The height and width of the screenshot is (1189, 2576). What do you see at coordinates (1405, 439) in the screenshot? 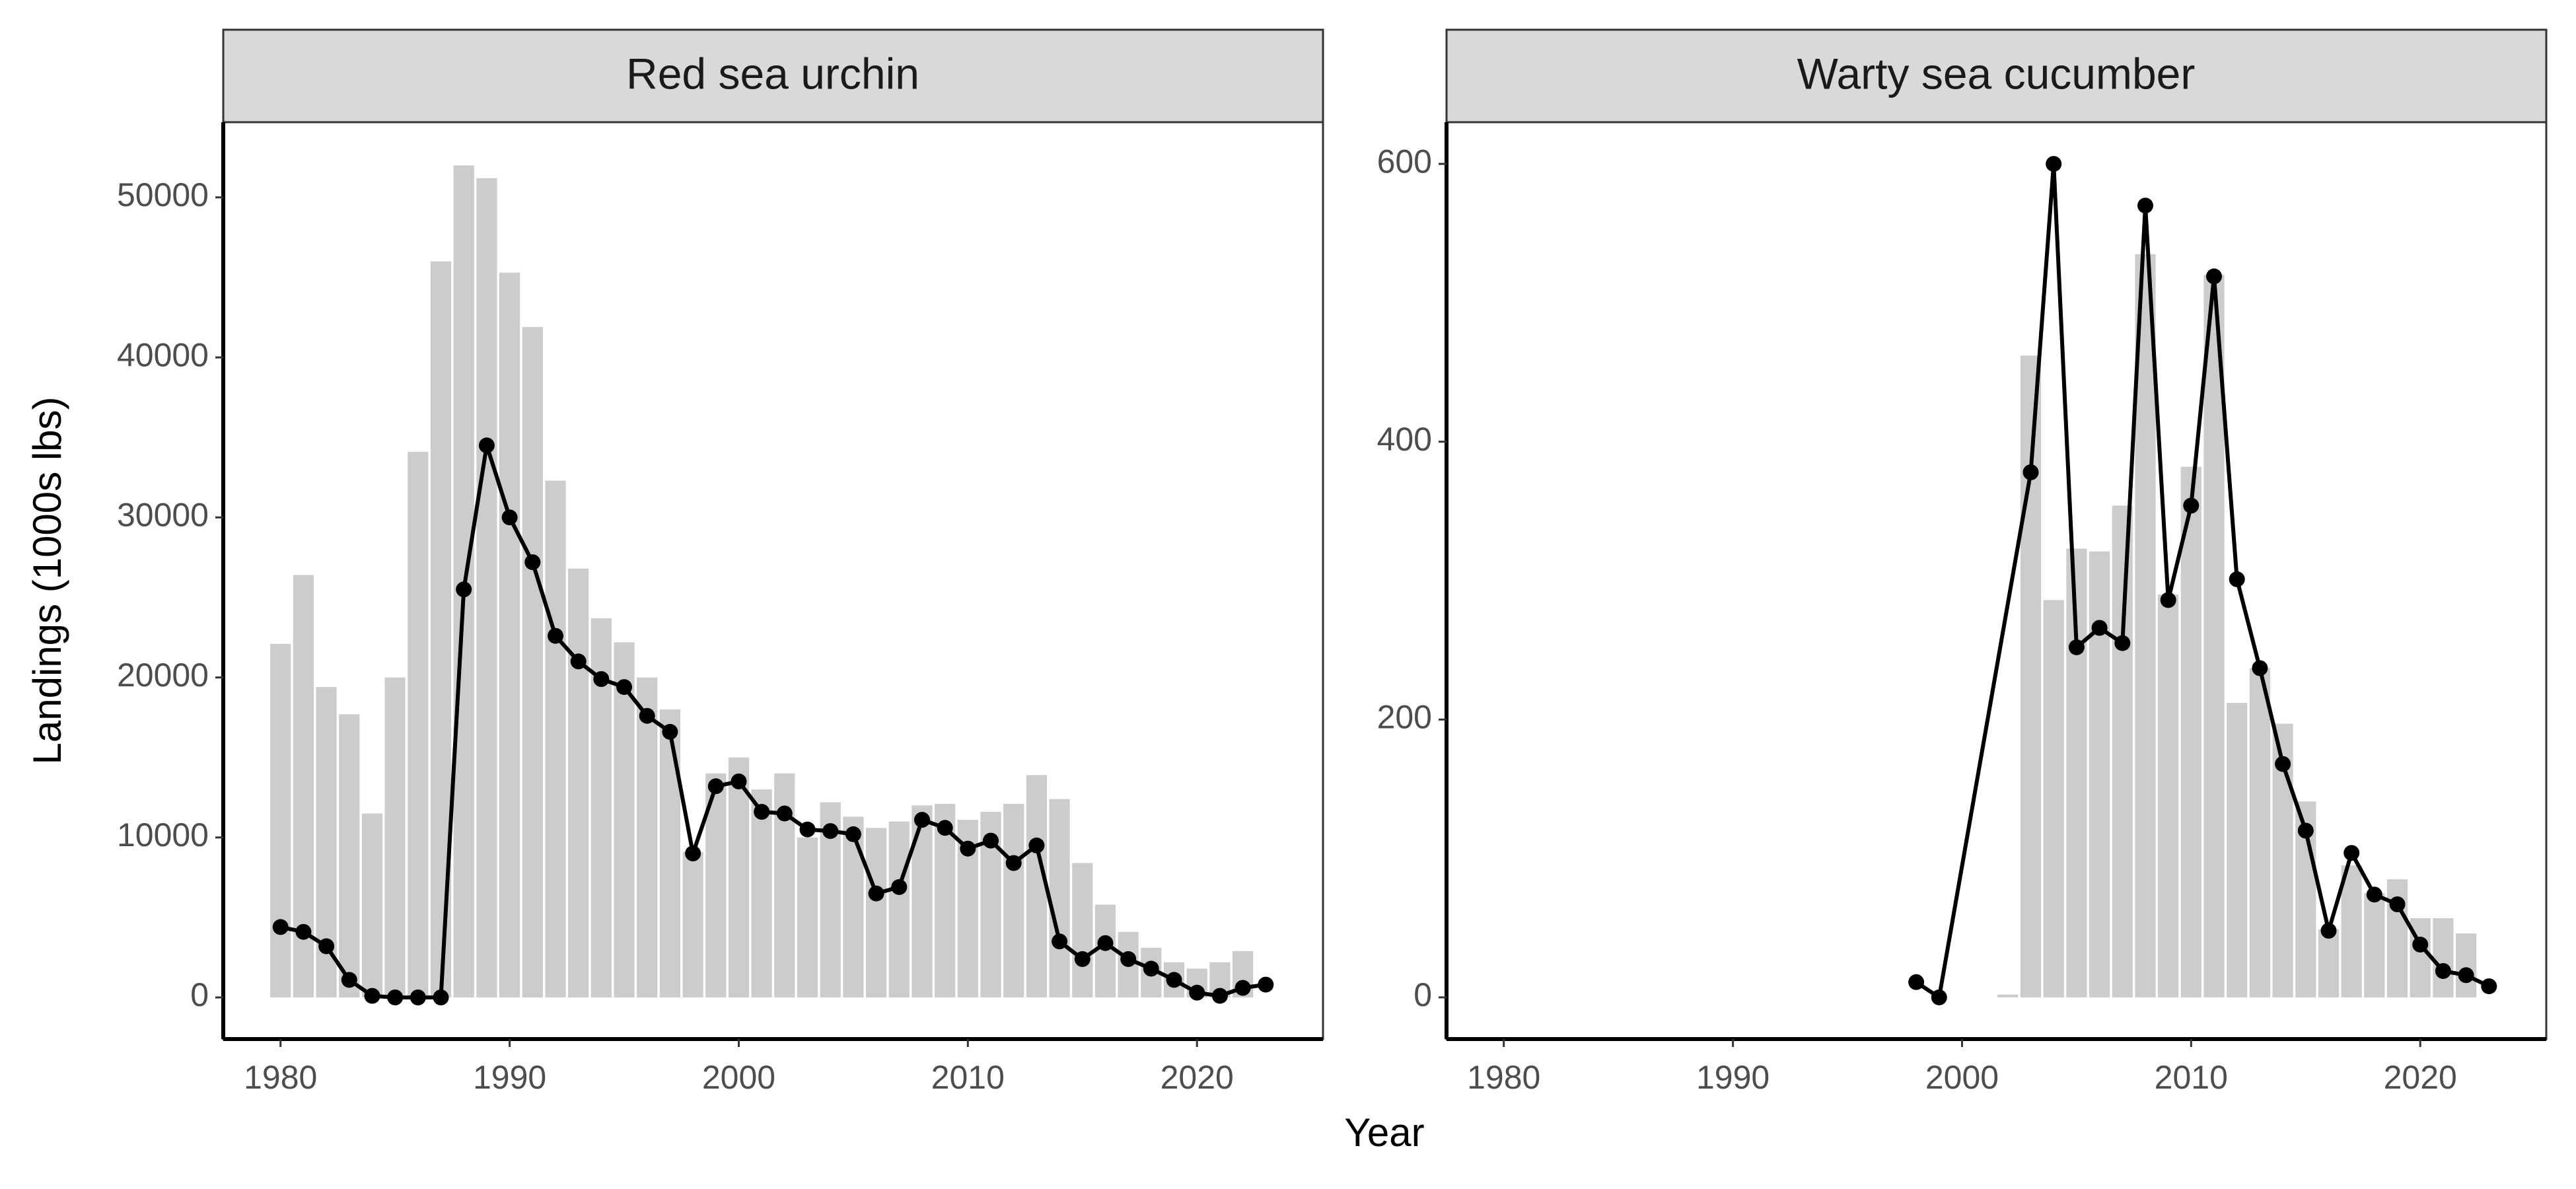
I see `y-tick-label-warty-sea-cucumber-400: 400` at bounding box center [1405, 439].